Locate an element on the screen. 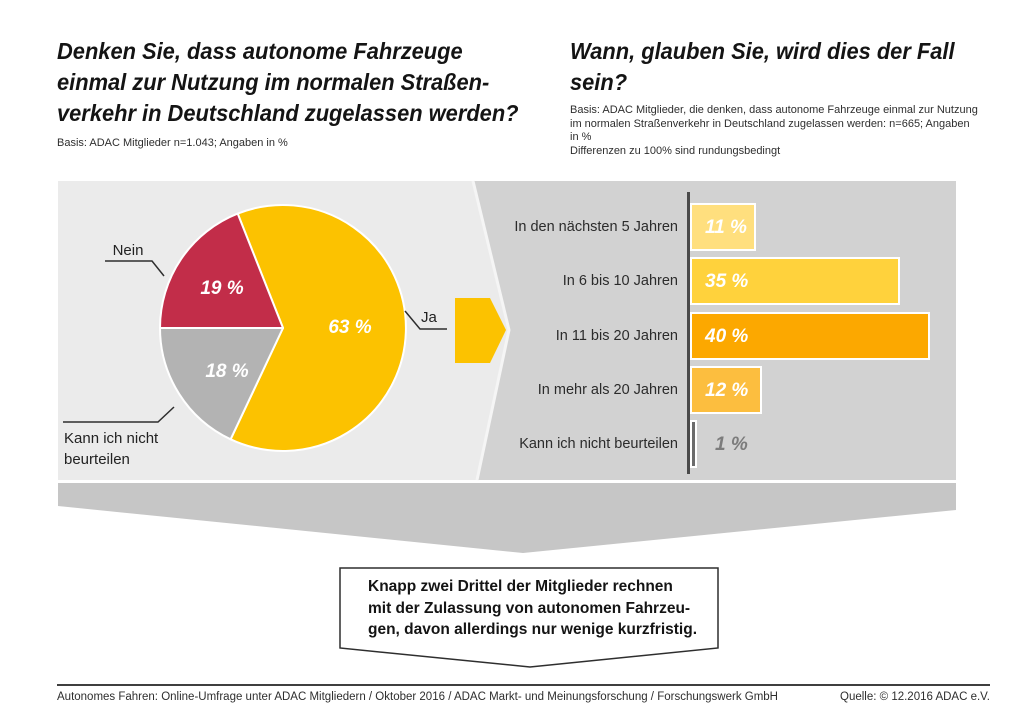  pie-slice-nein is located at coordinates (221, 270).